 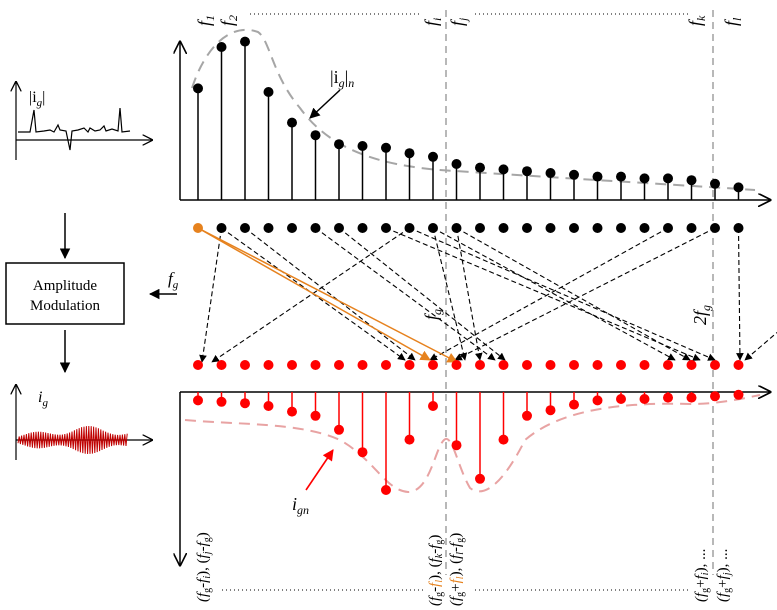 What do you see at coordinates (457, 569) in the screenshot?
I see `label-group2b: (fg+fl), (fl-fg)` at bounding box center [457, 569].